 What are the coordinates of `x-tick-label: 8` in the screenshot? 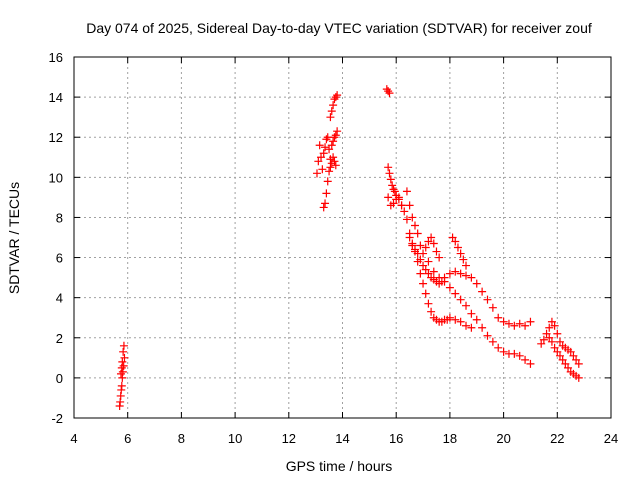 It's located at (181, 438).